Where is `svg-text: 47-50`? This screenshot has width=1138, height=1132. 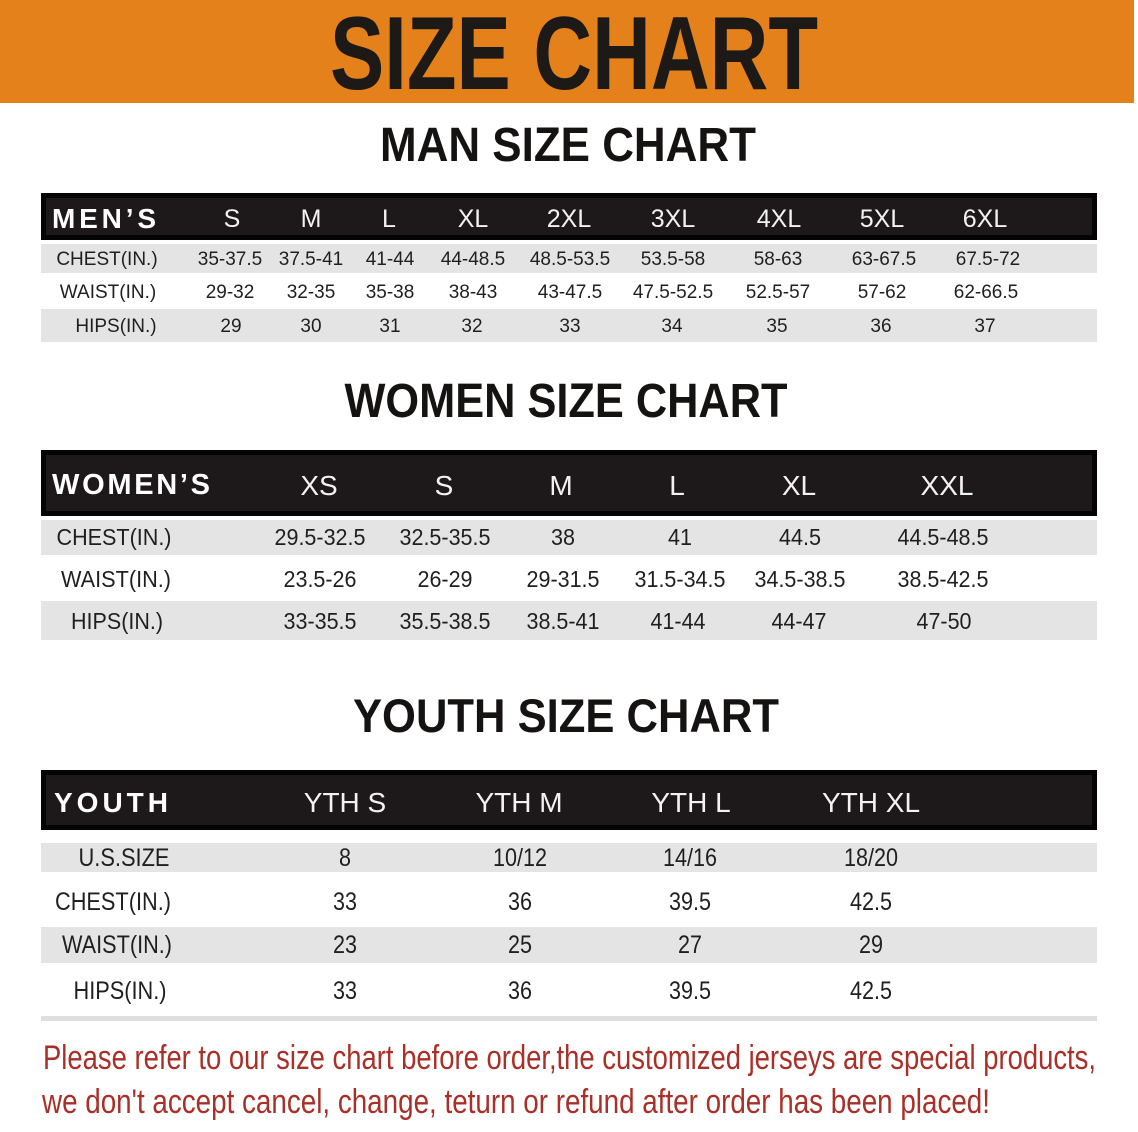 svg-text: 47-50 is located at coordinates (944, 621).